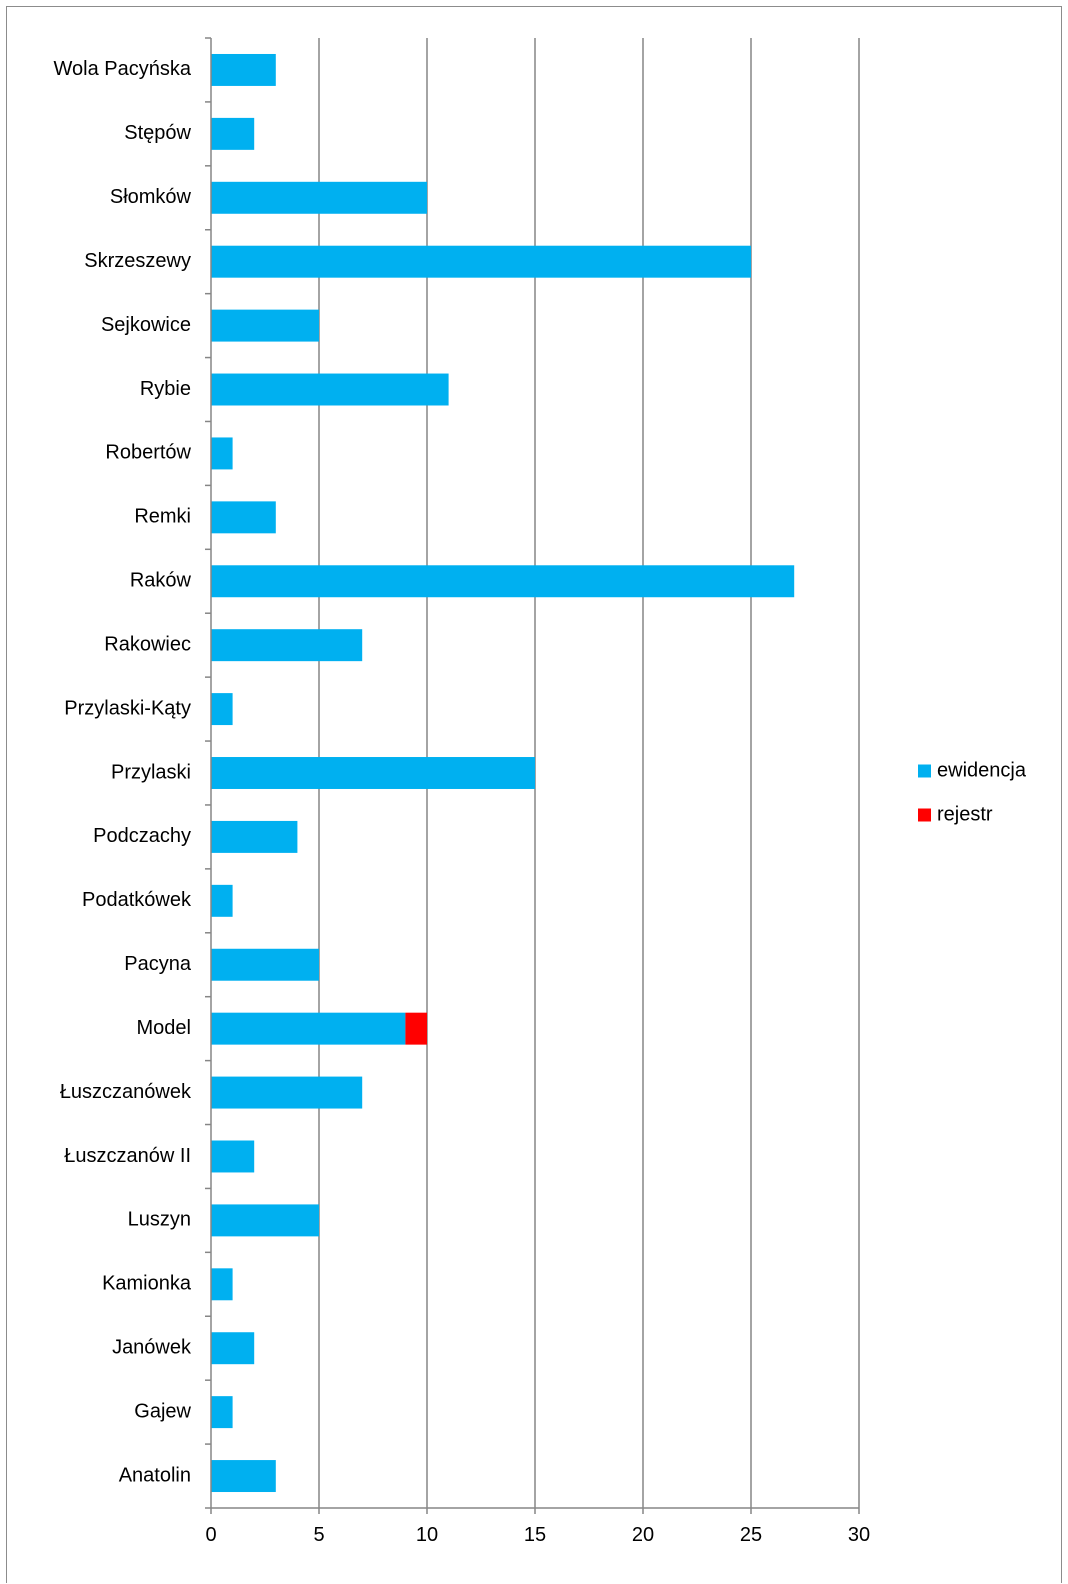 The image size is (1068, 1584). Describe the element at coordinates (427, 1535) in the screenshot. I see `x-tick-label: 10` at that location.